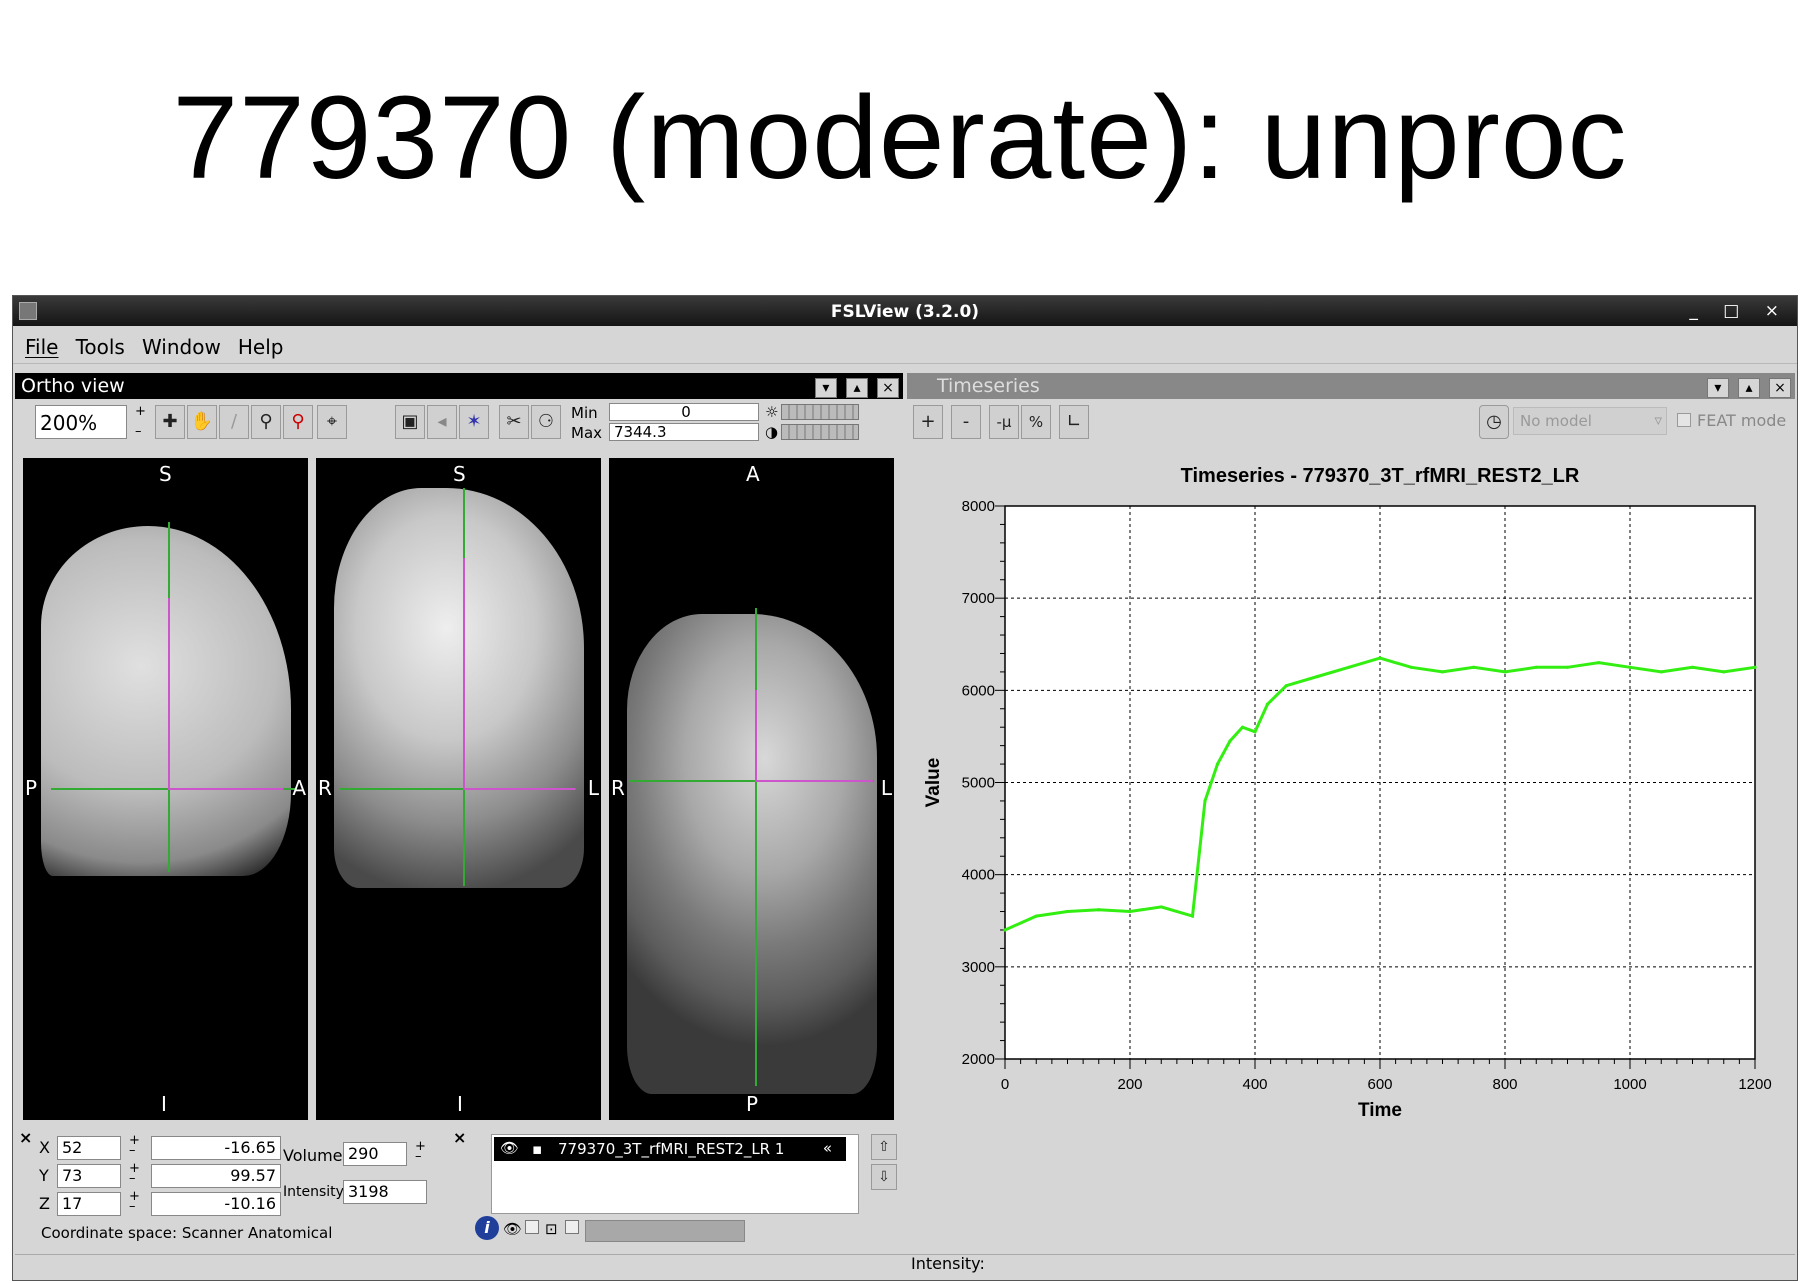 Image resolution: width=1800 pixels, height=1283 pixels. What do you see at coordinates (856, 388) in the screenshot?
I see `pane-float-icon: ▴` at bounding box center [856, 388].